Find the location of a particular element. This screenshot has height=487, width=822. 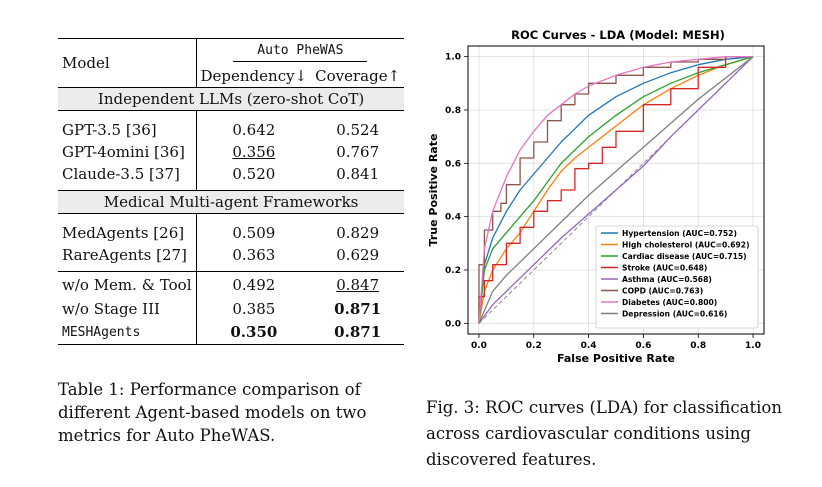

table-row: w/o Stage III 0.385 0.871 is located at coordinates (231, 309).